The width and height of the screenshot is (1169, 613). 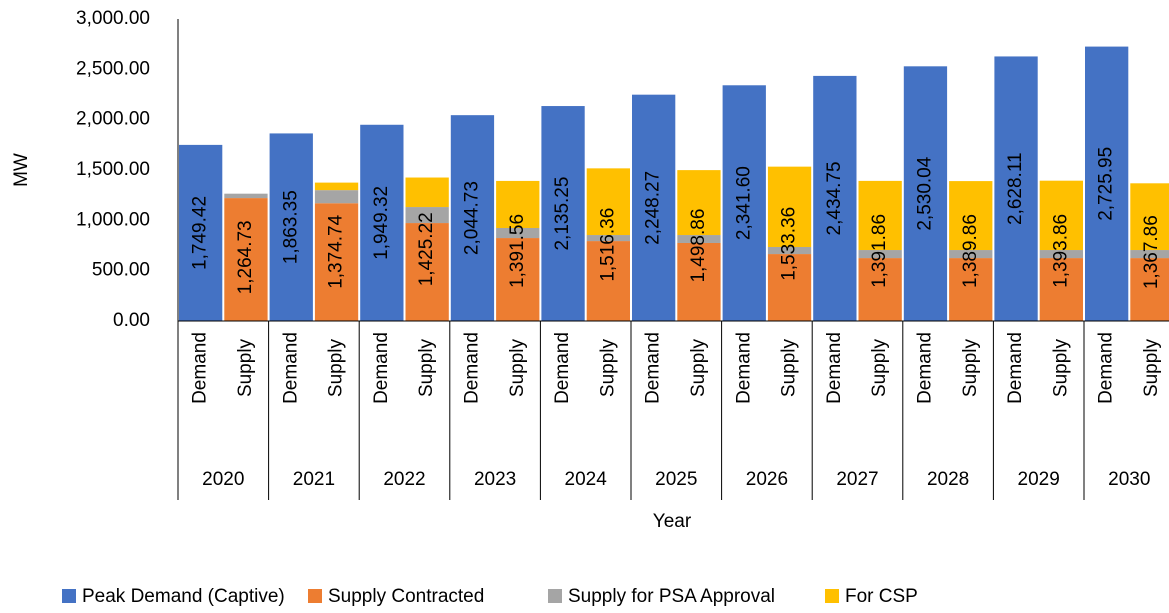 What do you see at coordinates (517, 251) in the screenshot?
I see `data-label: 1,391.56` at bounding box center [517, 251].